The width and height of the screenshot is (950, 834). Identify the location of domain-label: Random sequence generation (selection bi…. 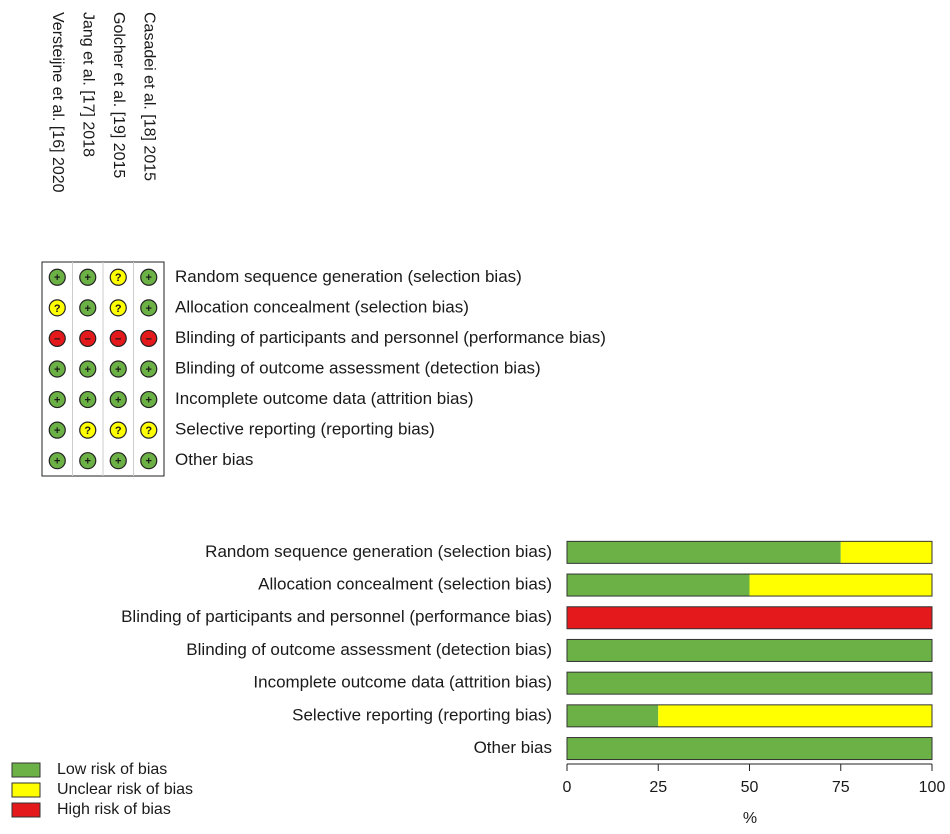
(348, 276).